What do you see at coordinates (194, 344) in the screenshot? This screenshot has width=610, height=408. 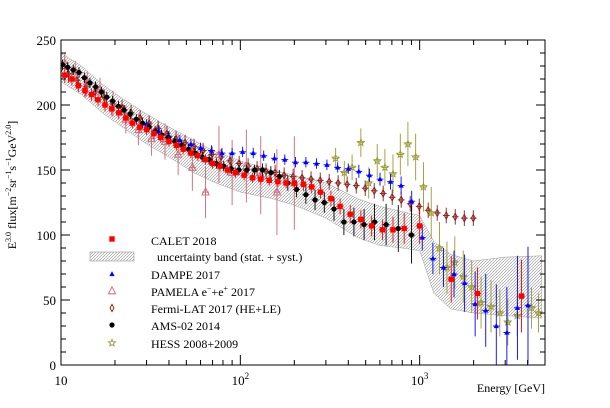 I see `legend-label-hess: HESS 2008+2009` at bounding box center [194, 344].